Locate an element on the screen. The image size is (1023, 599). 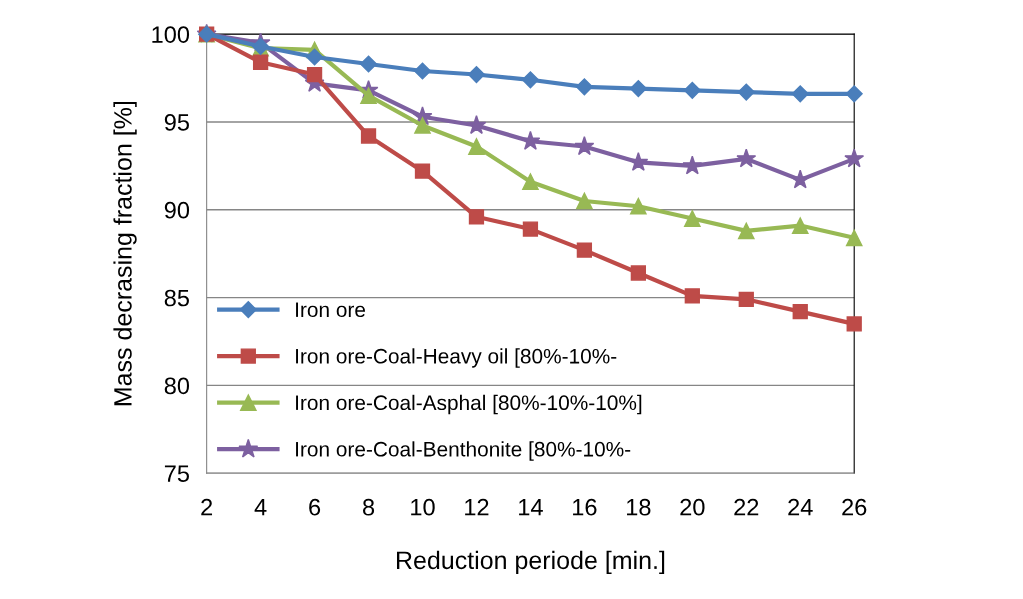
x-tick-label: 18 is located at coordinates (639, 507).